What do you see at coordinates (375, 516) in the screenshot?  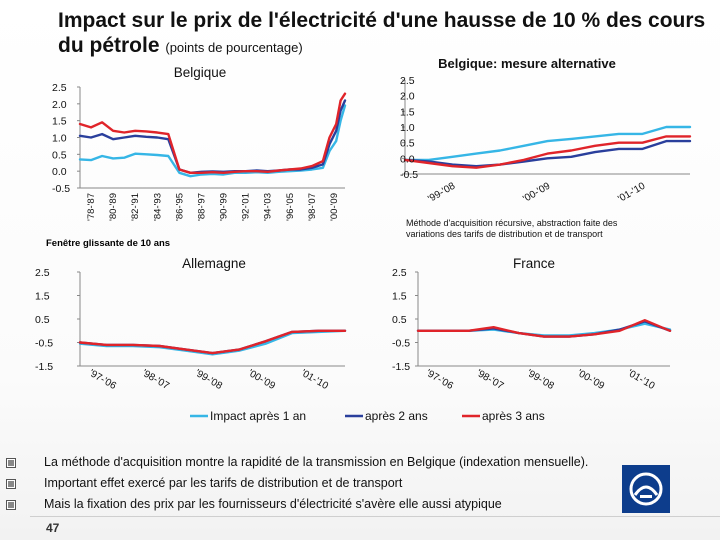 I see `footer-rule` at bounding box center [375, 516].